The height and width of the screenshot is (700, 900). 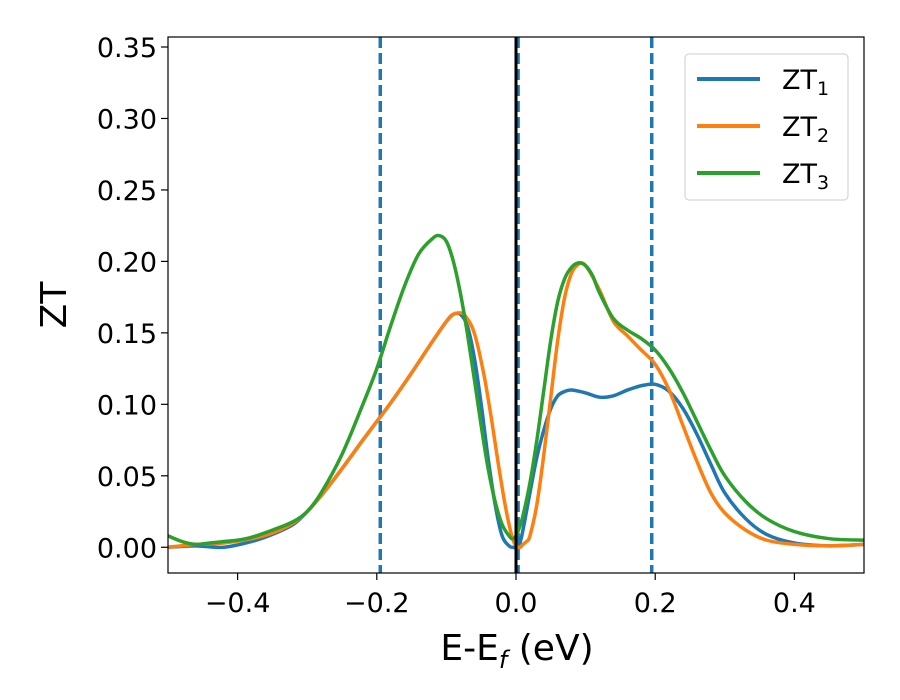 I want to click on x-tick-label: 0.0, so click(x=516, y=603).